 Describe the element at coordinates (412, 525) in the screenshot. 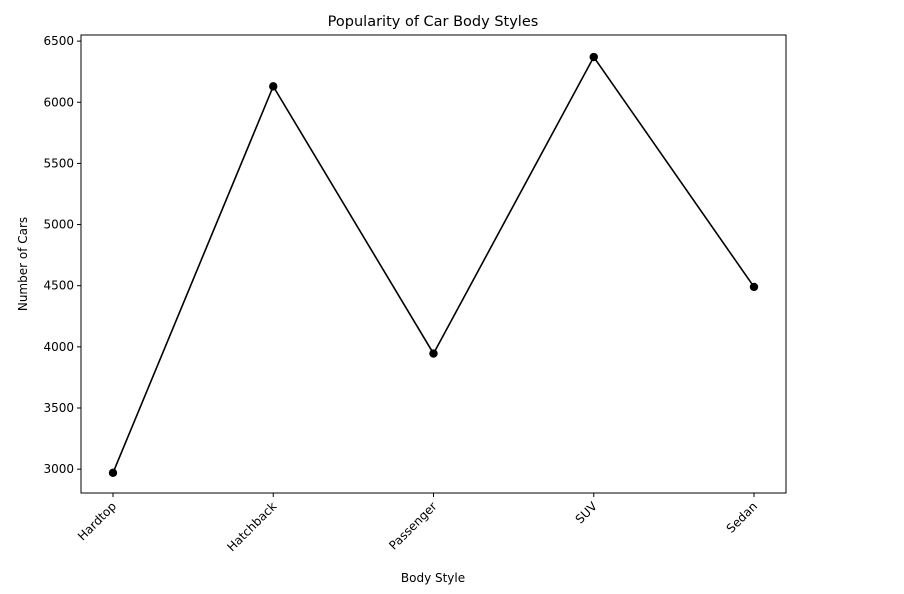

I see `x-tick-label: Passenger` at that location.